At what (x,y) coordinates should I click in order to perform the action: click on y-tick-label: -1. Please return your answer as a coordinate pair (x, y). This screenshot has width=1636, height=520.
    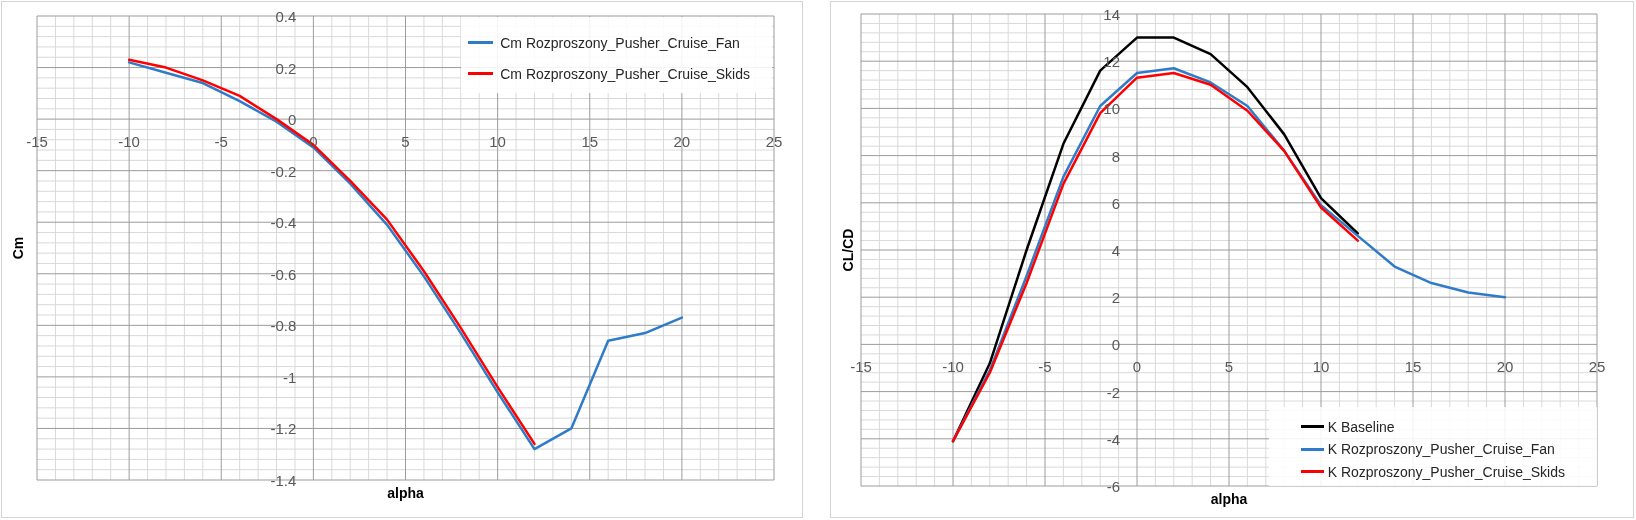
    Looking at the image, I should click on (290, 377).